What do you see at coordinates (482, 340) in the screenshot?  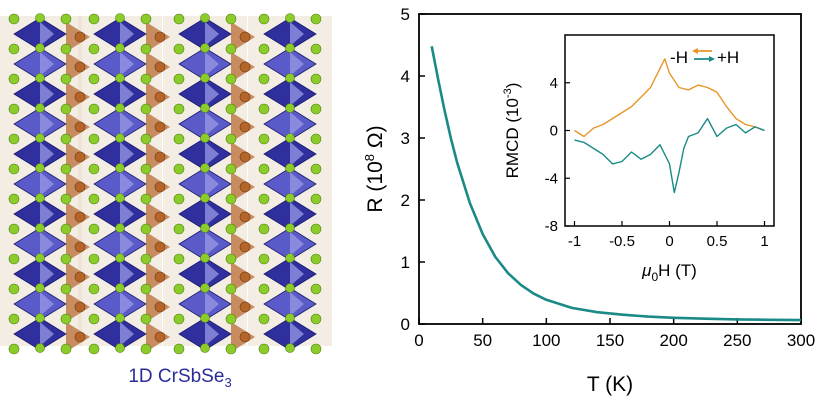 I see `x-tick-label: 50` at bounding box center [482, 340].